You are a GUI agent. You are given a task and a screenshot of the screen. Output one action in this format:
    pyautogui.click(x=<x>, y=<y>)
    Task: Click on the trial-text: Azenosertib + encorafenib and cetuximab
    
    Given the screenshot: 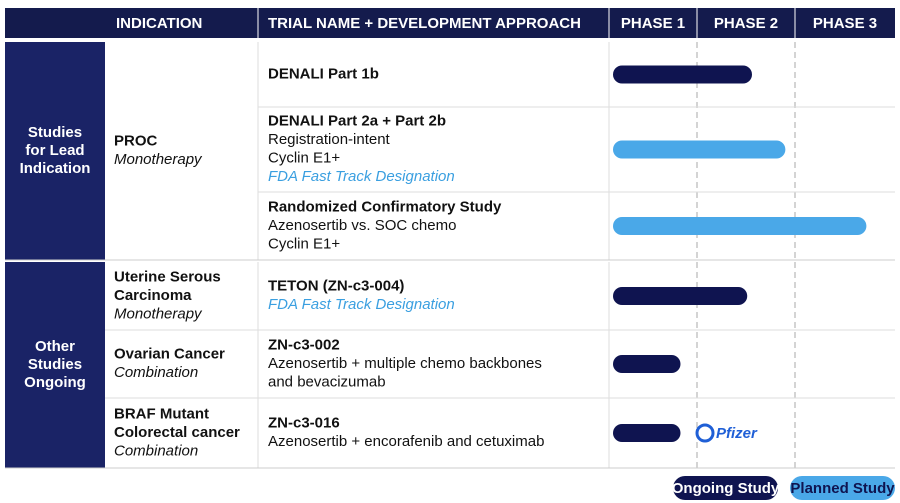 What is the action you would take?
    pyautogui.click(x=406, y=441)
    